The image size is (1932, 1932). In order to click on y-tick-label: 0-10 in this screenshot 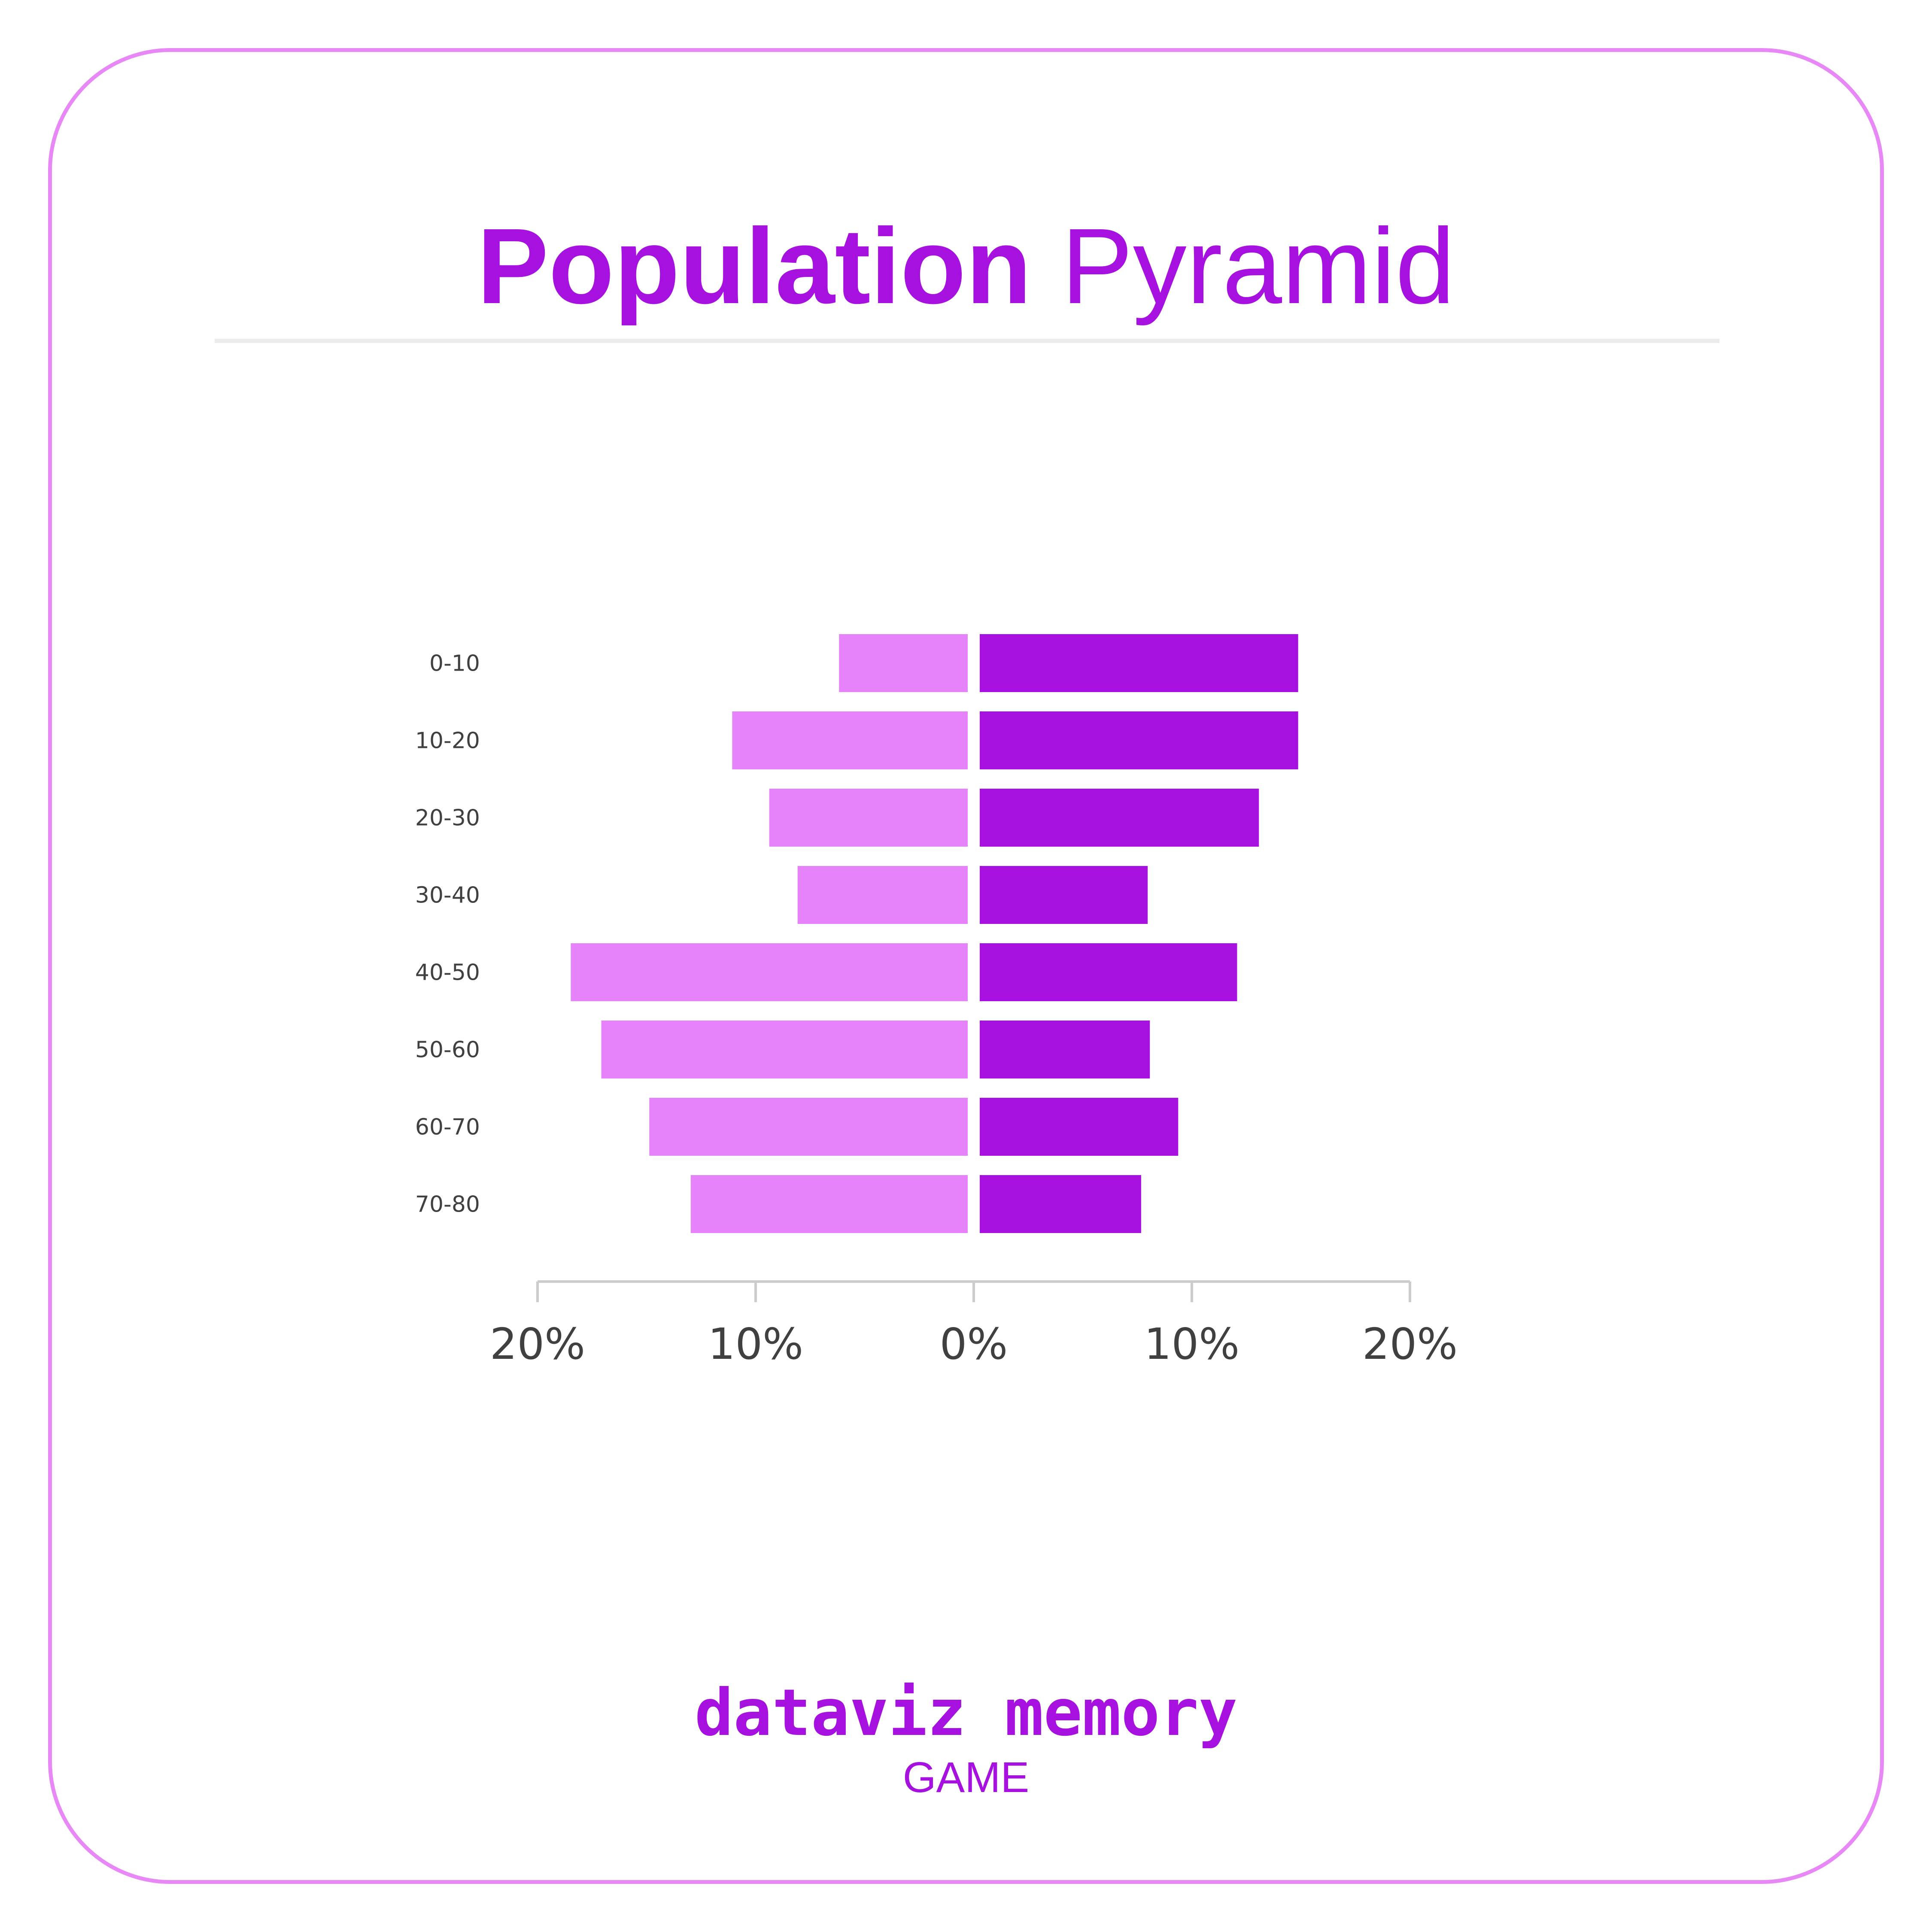, I will do `click(455, 664)`.